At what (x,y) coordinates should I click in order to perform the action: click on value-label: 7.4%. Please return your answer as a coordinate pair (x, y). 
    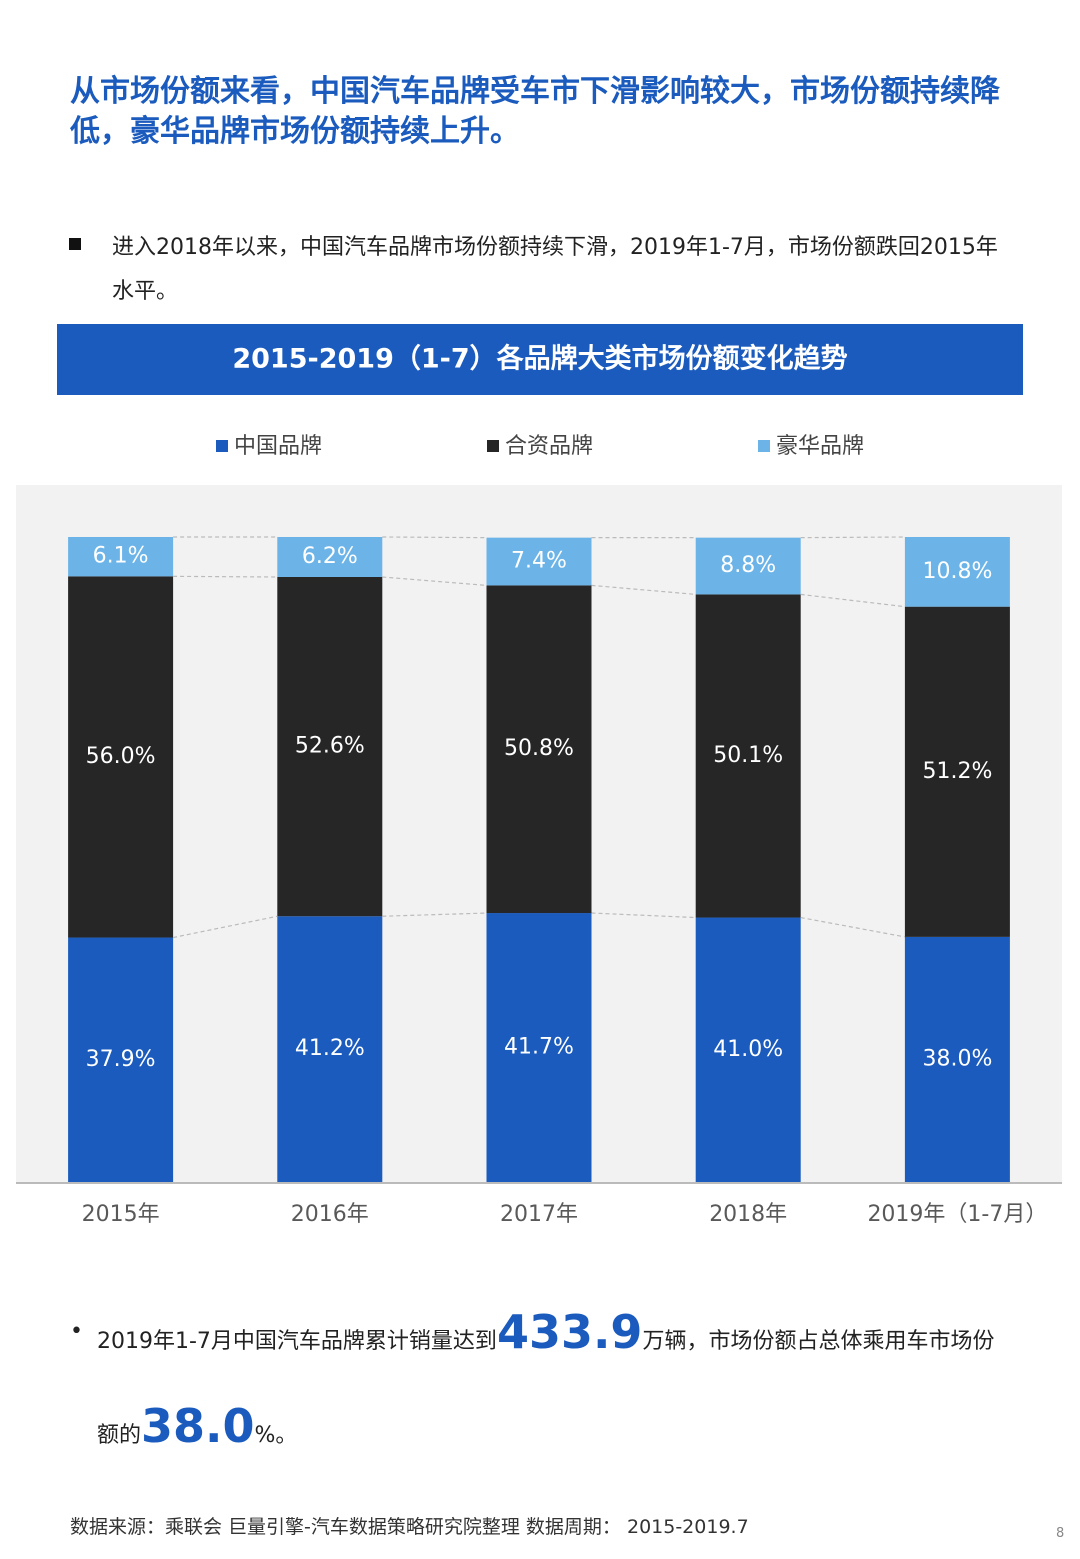
    Looking at the image, I should click on (539, 561).